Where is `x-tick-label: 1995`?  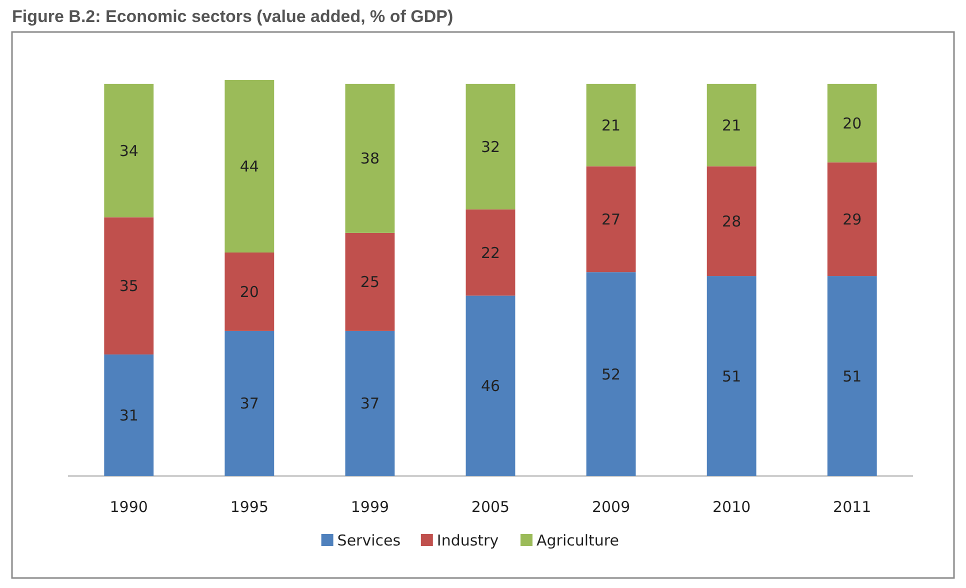 x-tick-label: 1995 is located at coordinates (249, 507).